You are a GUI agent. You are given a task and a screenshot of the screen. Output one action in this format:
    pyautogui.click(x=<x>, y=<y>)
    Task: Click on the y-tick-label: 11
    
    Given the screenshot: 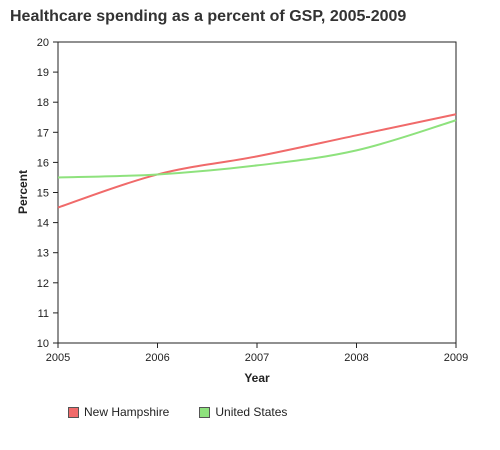 What is the action you would take?
    pyautogui.click(x=43, y=314)
    